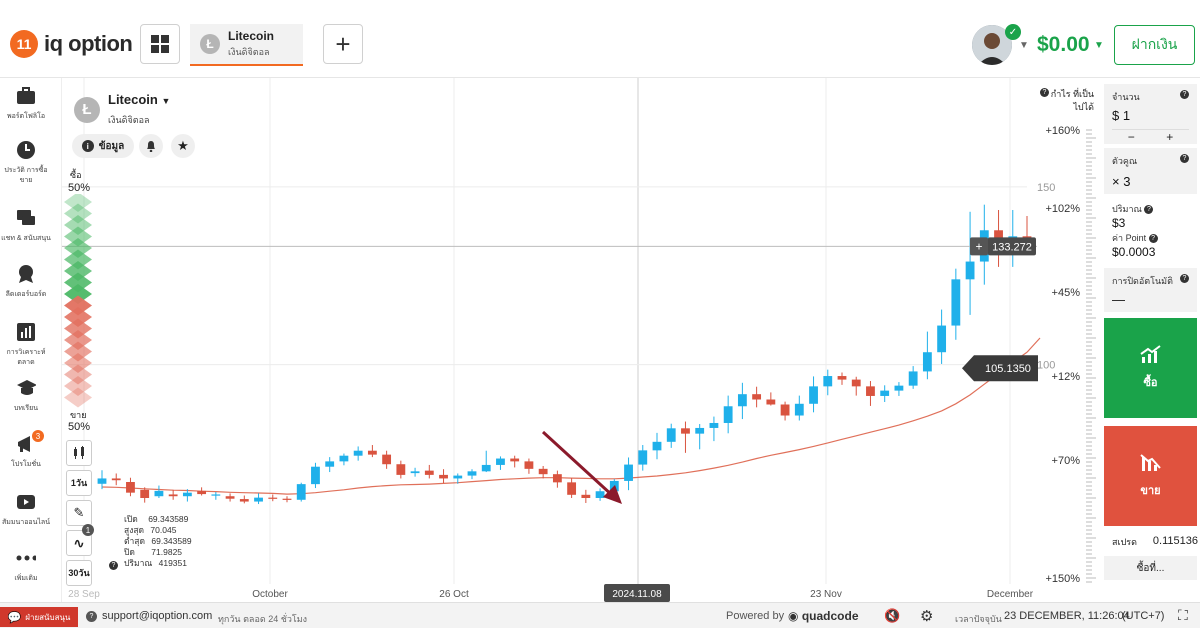  Describe the element at coordinates (892, 615) in the screenshot. I see `mute-icon: 🔇` at that location.